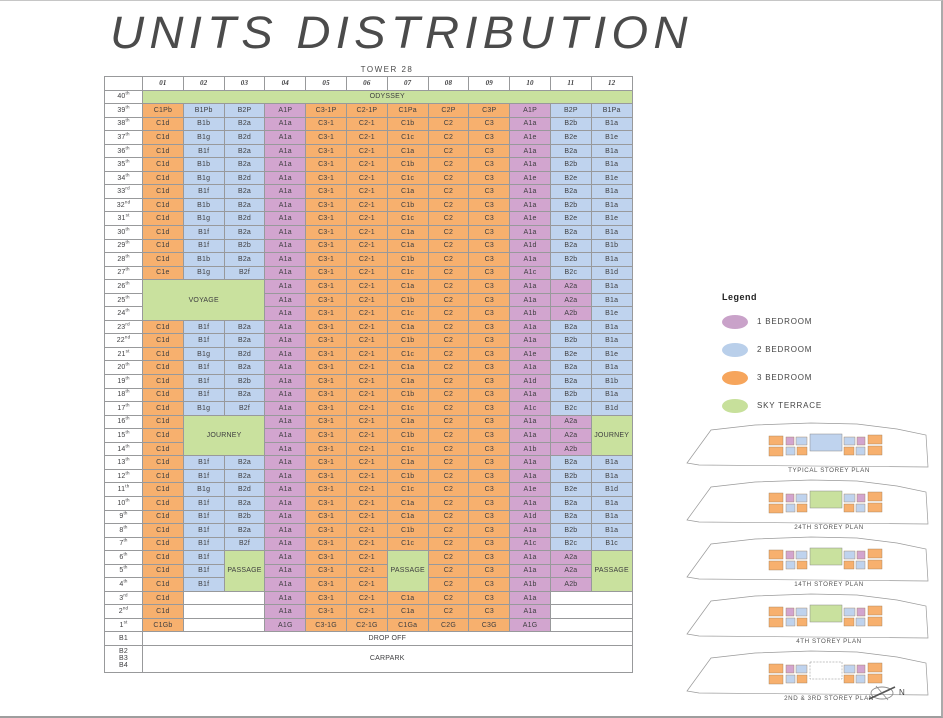 The height and width of the screenshot is (718, 943). Describe the element at coordinates (368, 611) in the screenshot. I see `floor-row: 2nd C1d A1a C3-1 C2-1 C1a C2 C3 A1a` at that location.